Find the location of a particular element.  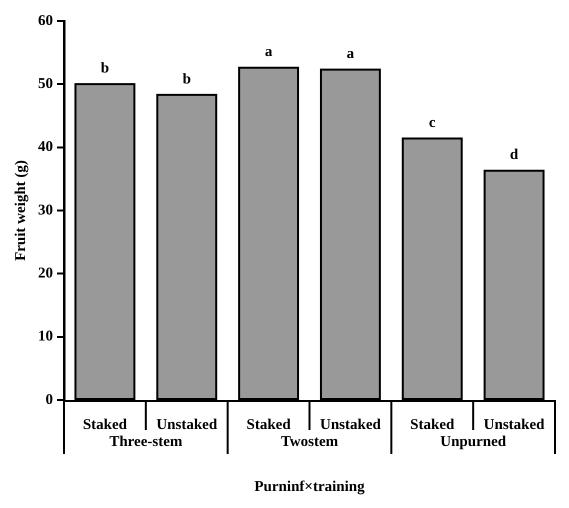

y-tick-label: 0 is located at coordinates (49, 400).